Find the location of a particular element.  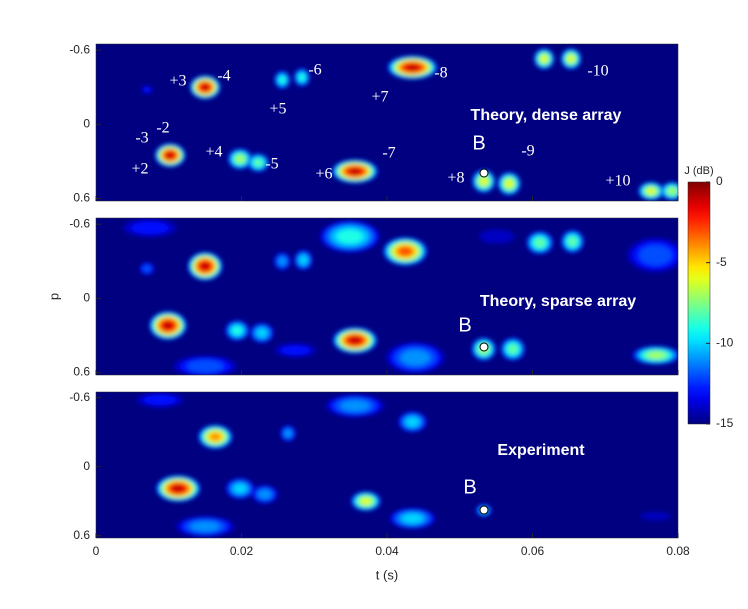

annotation: -6 is located at coordinates (314, 70).